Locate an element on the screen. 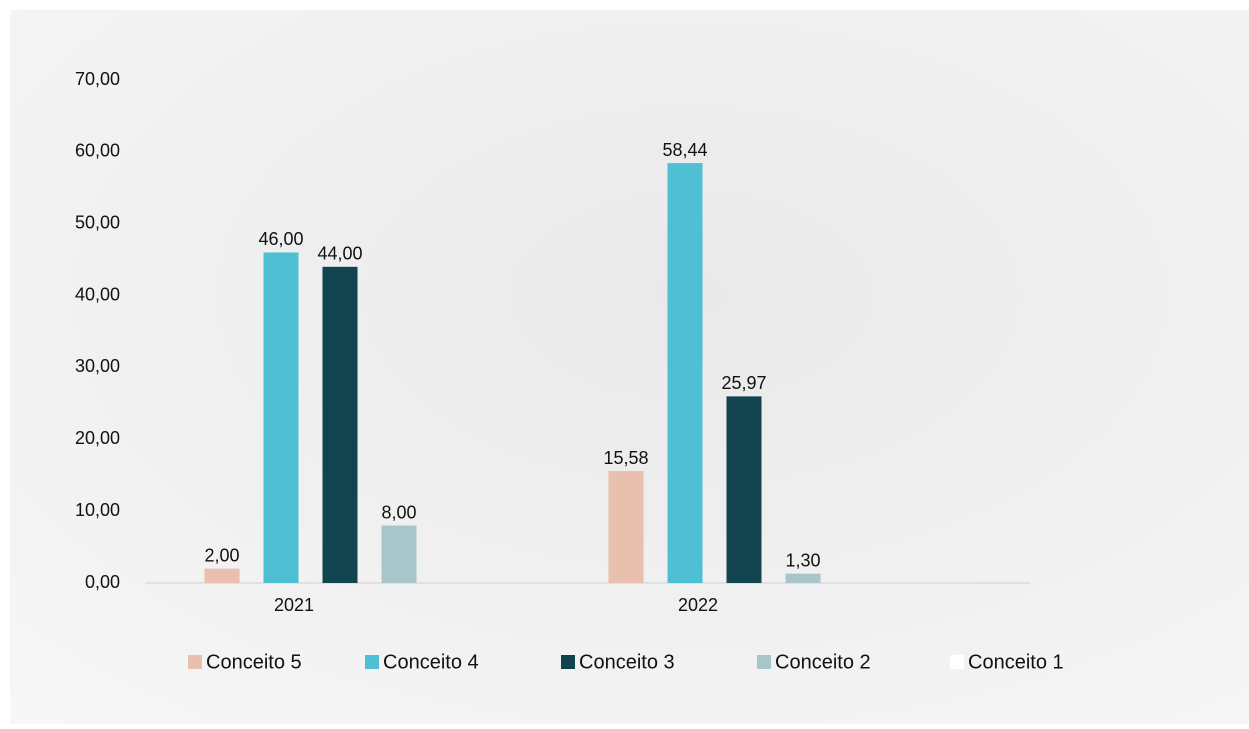 This screenshot has height=729, width=1249. y-tick-label: 10,00 is located at coordinates (97, 510).